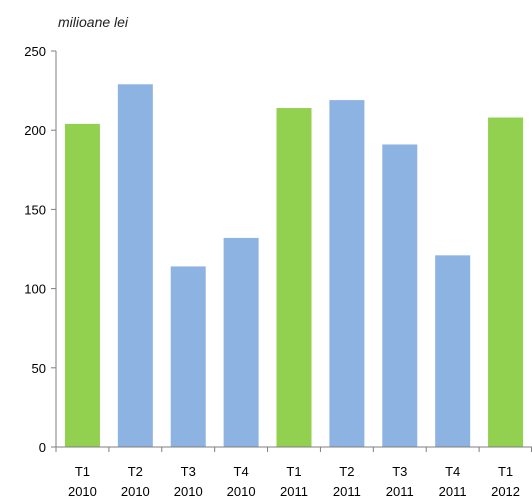 Image resolution: width=532 pixels, height=502 pixels. What do you see at coordinates (39, 368) in the screenshot?
I see `y-tick-label: 50` at bounding box center [39, 368].